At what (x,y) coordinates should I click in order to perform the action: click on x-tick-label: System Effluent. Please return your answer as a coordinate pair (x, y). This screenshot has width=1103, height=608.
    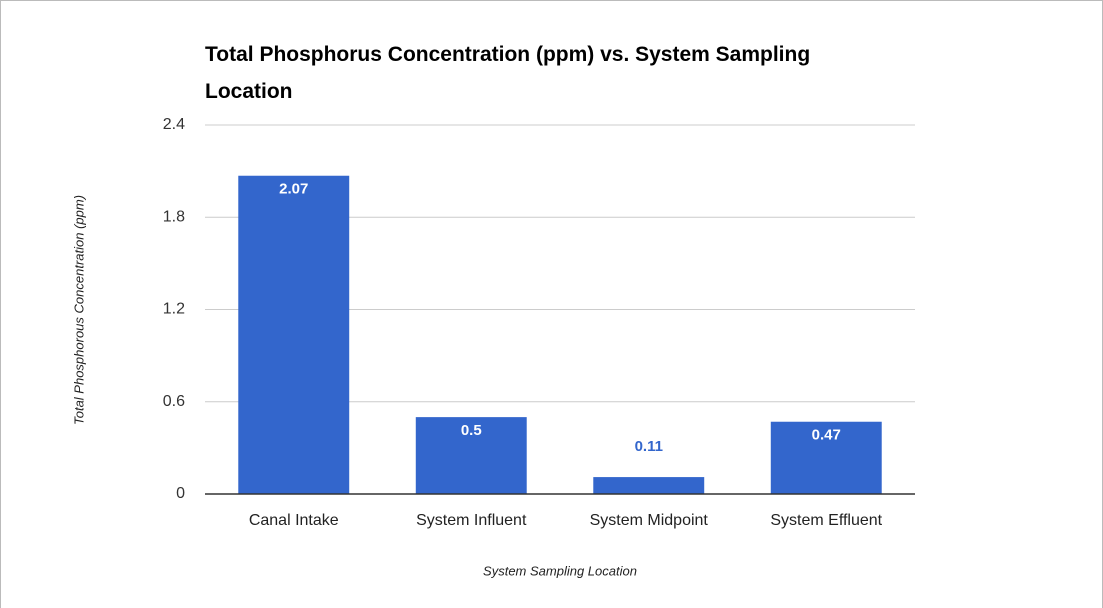
    Looking at the image, I should click on (826, 520).